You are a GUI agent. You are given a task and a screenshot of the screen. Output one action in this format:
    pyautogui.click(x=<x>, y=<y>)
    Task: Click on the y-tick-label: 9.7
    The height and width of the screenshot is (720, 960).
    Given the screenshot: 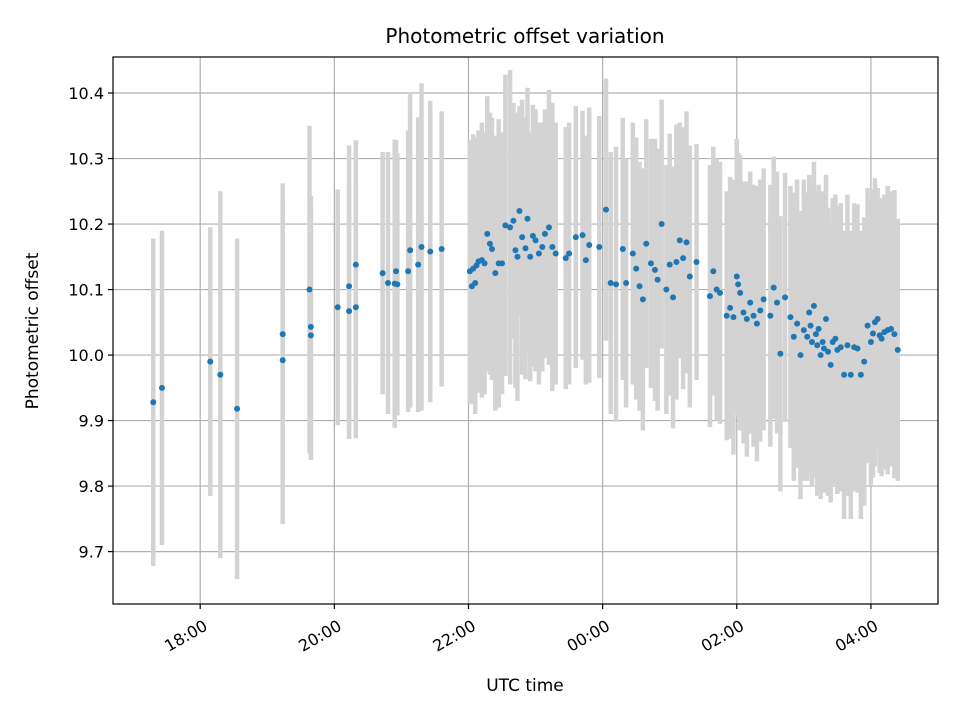 What is the action you would take?
    pyautogui.click(x=91, y=552)
    